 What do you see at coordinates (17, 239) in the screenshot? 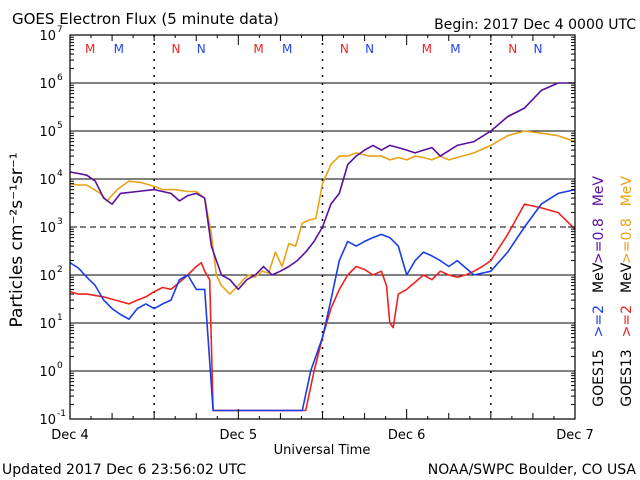
I see `y-axis-label: Particles cm⁻²s⁻¹sr⁻¹` at bounding box center [17, 239].